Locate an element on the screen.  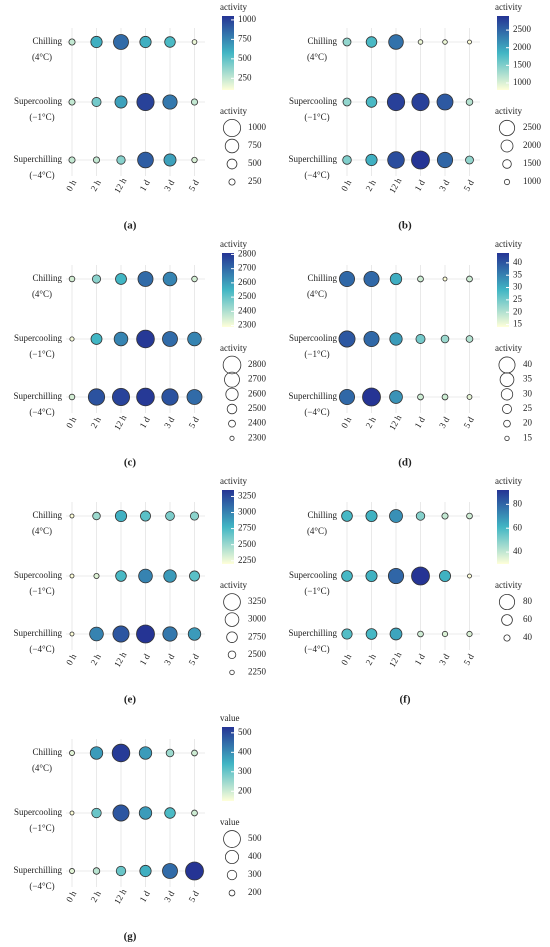
color-legend-title: activity is located at coordinates (233, 7).